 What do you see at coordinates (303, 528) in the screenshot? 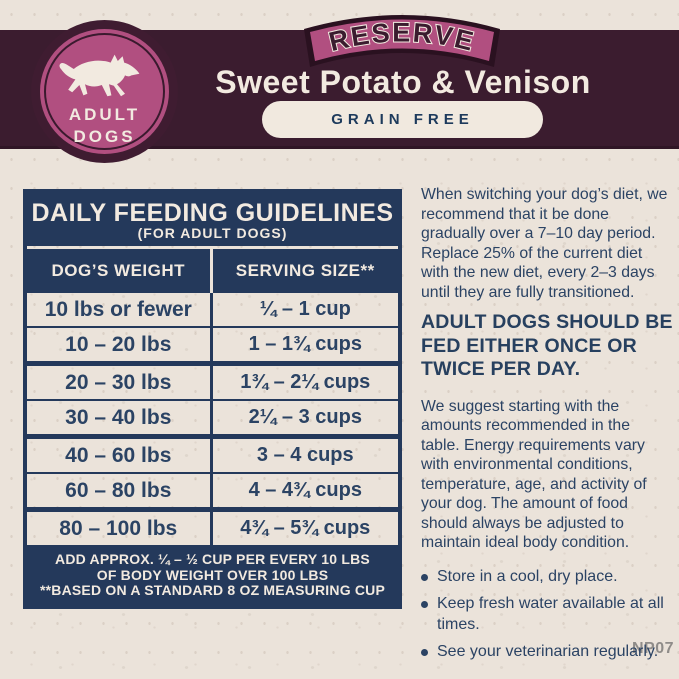
I see `serving-cell: 4¾ – 5¾ cups` at bounding box center [303, 528].